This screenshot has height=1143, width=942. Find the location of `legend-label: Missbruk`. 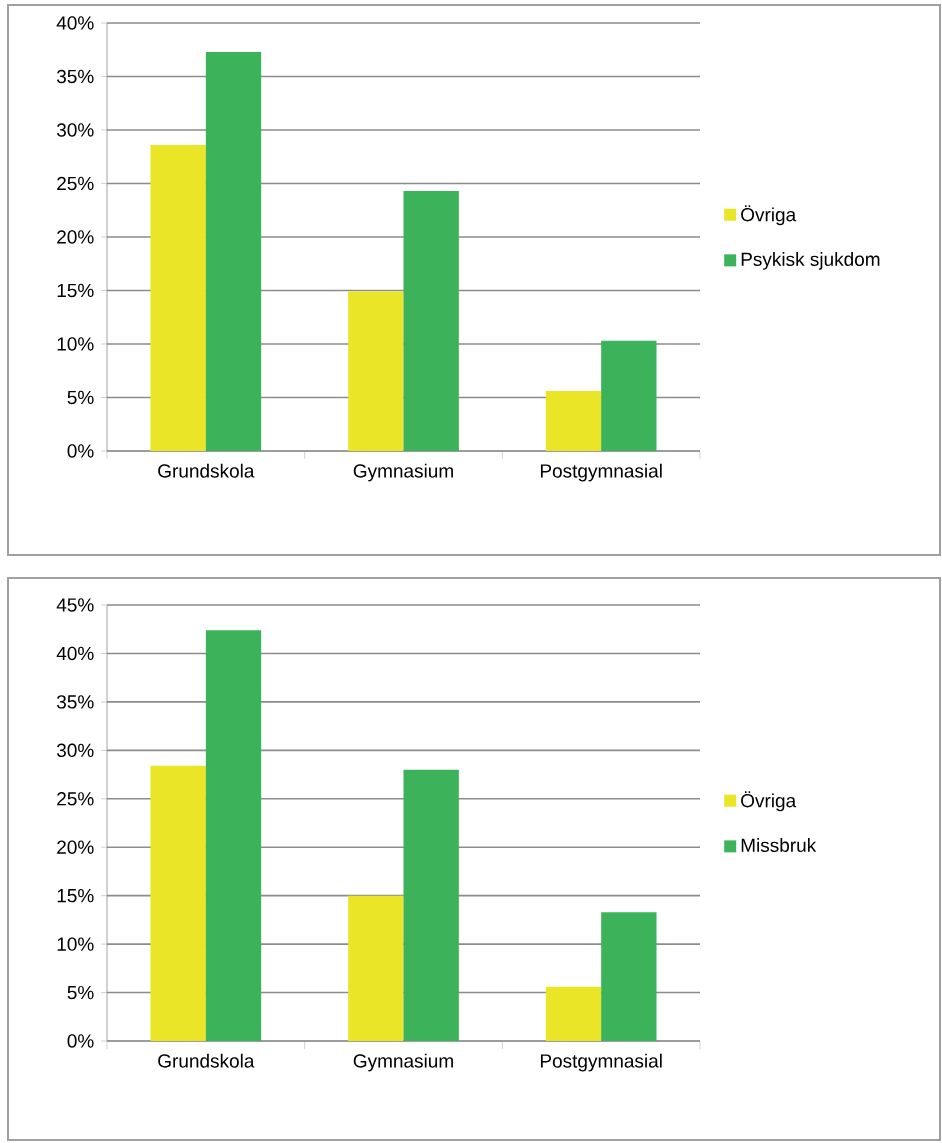

legend-label: Missbruk is located at coordinates (779, 845).